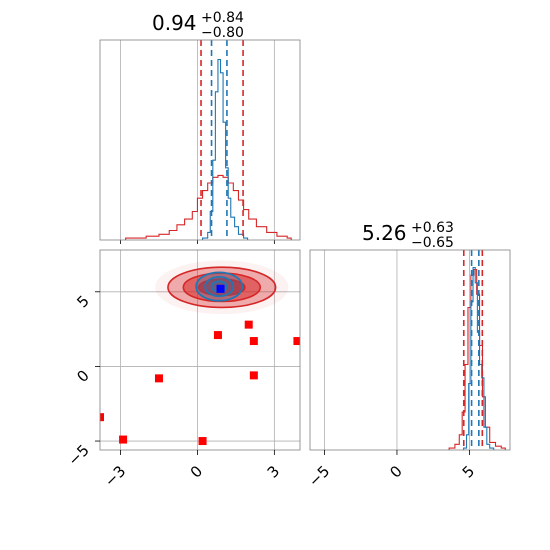 Image resolution: width=550 pixels, height=550 pixels. I want to click on m2-hist-blue, so click(479, 358).